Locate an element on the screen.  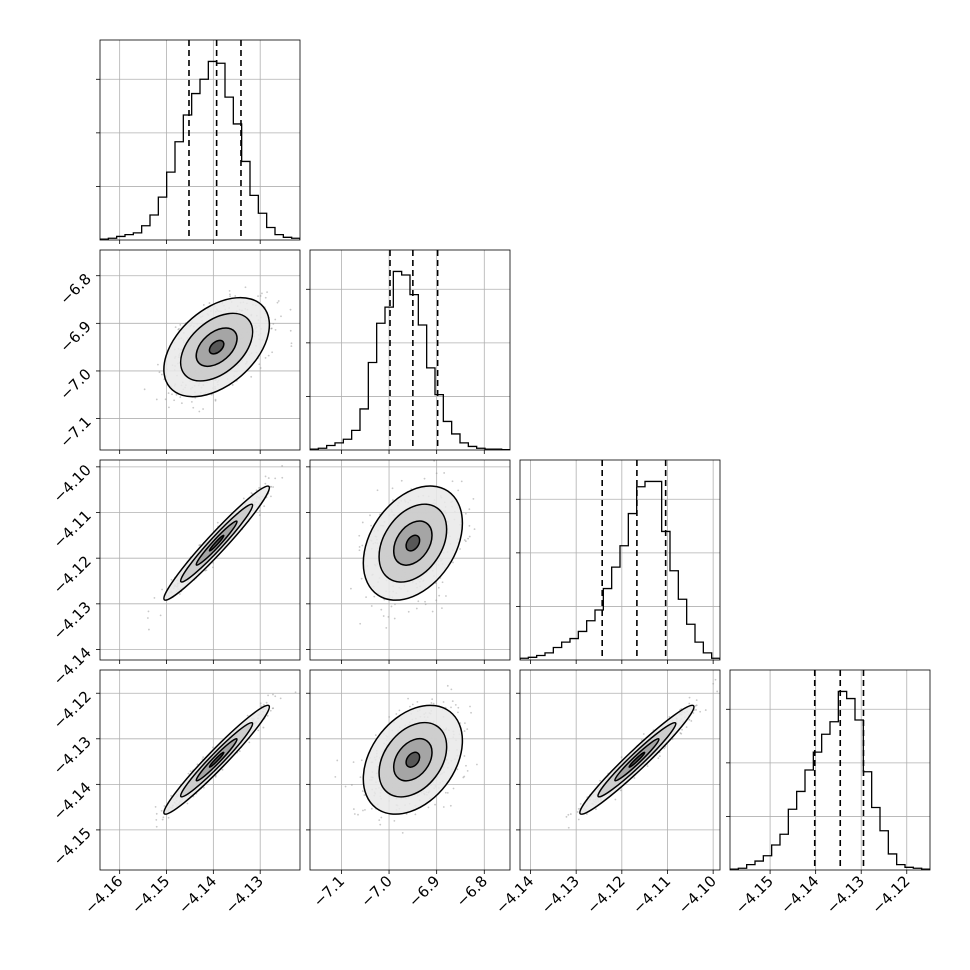
x-tick-label: −4.11 is located at coordinates (651, 894).